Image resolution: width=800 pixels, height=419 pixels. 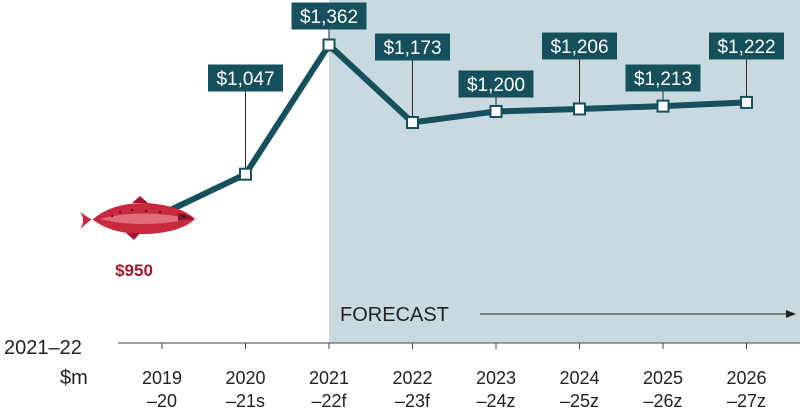 I want to click on tick-label-year: 2025, so click(x=663, y=378).